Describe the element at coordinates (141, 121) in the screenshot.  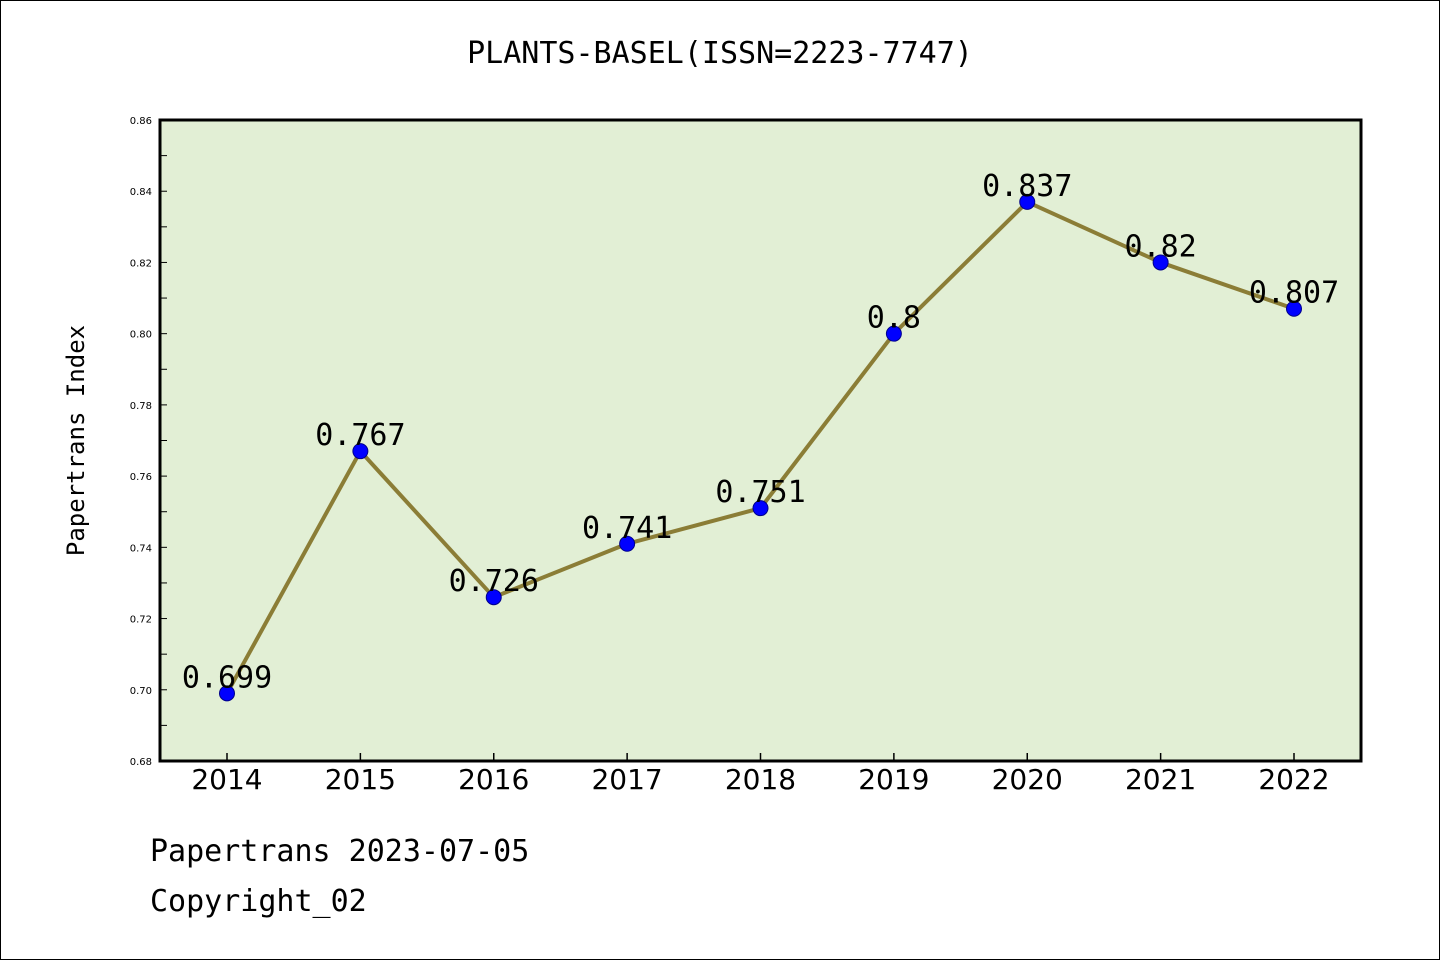
I see `y-tick-label: 0.86` at that location.